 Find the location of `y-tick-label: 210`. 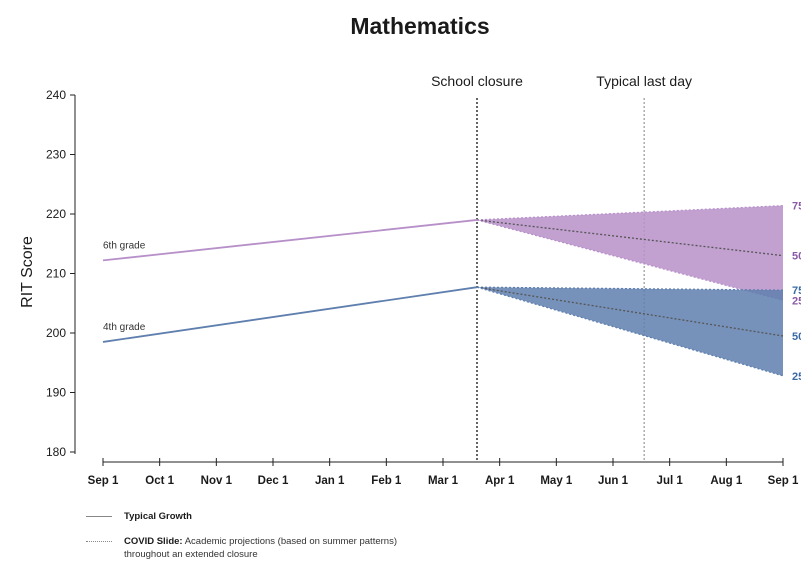

y-tick-label: 210 is located at coordinates (56, 274).